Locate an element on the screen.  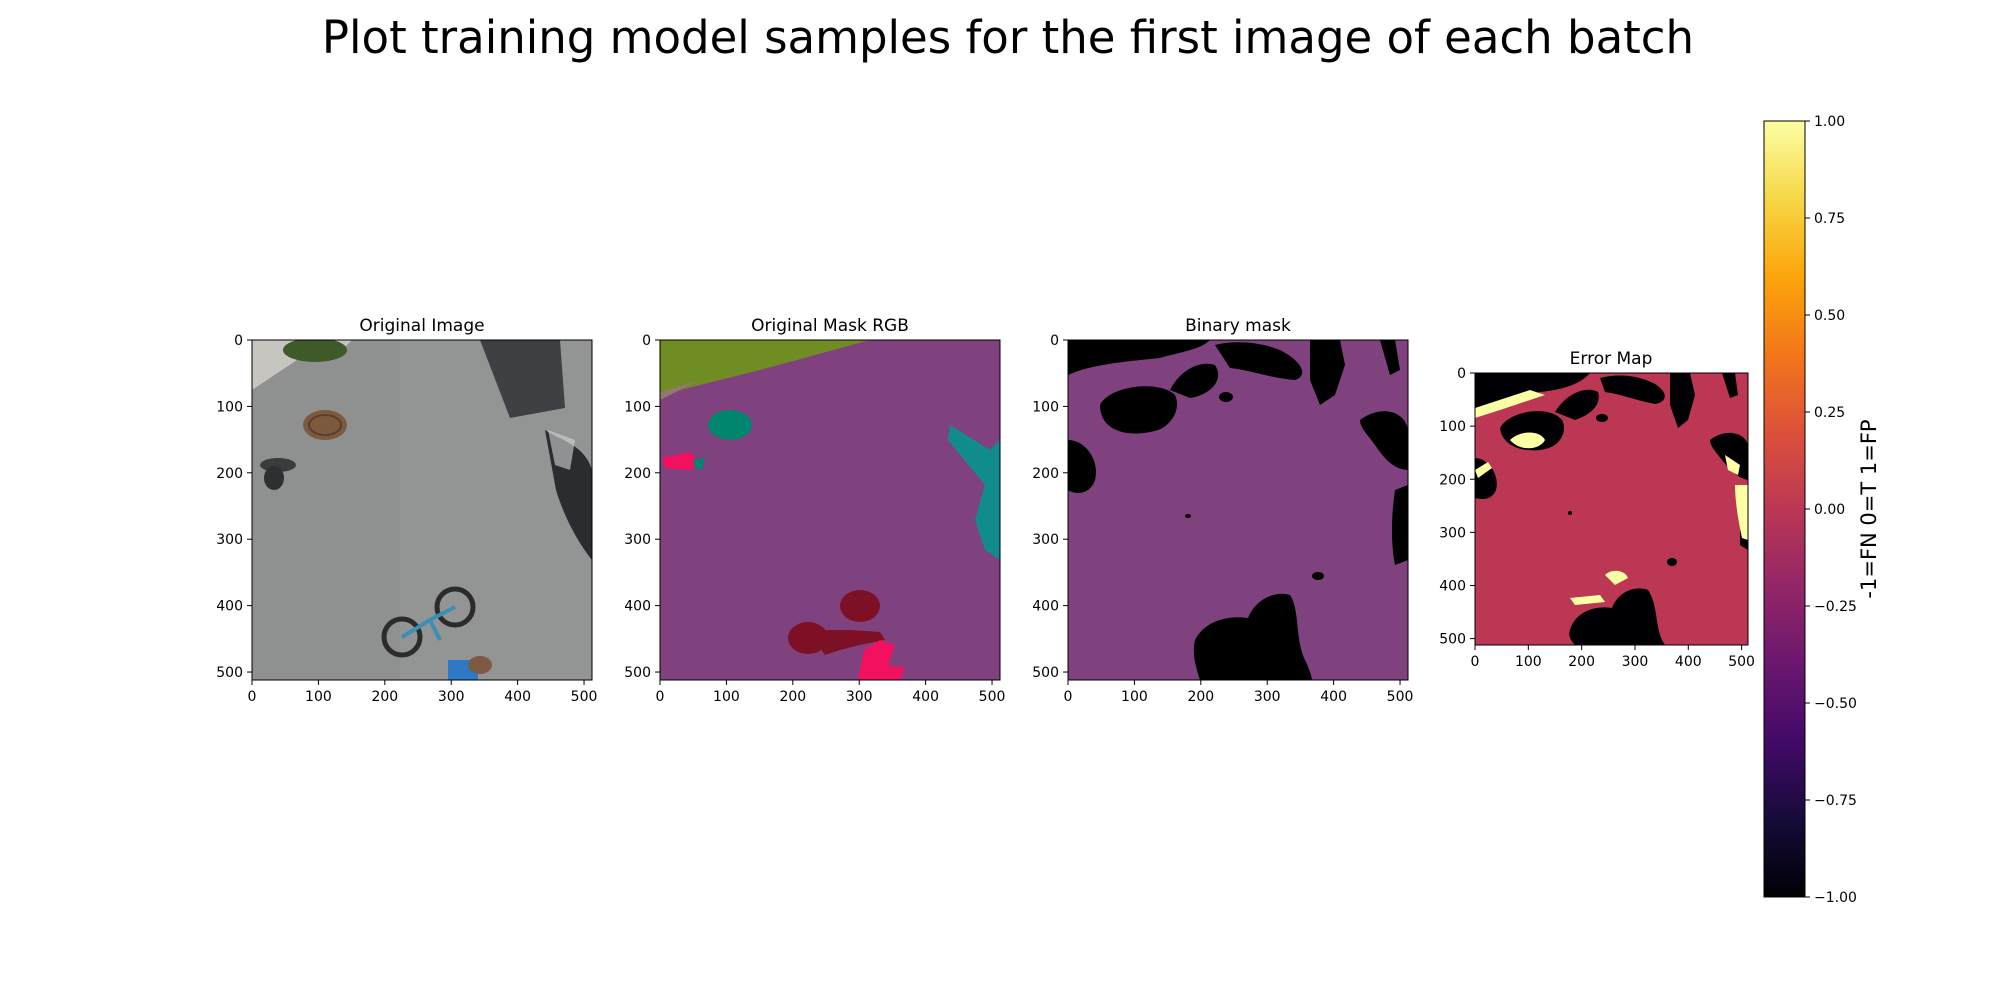
panel-error-map: Error Map is located at coordinates (1597, 509).